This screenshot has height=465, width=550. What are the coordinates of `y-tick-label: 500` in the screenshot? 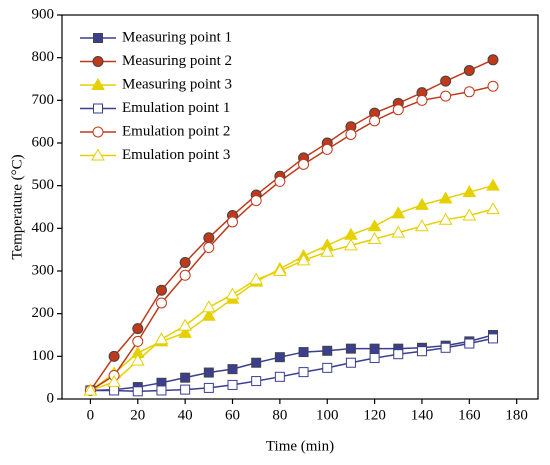 It's located at (43, 185).